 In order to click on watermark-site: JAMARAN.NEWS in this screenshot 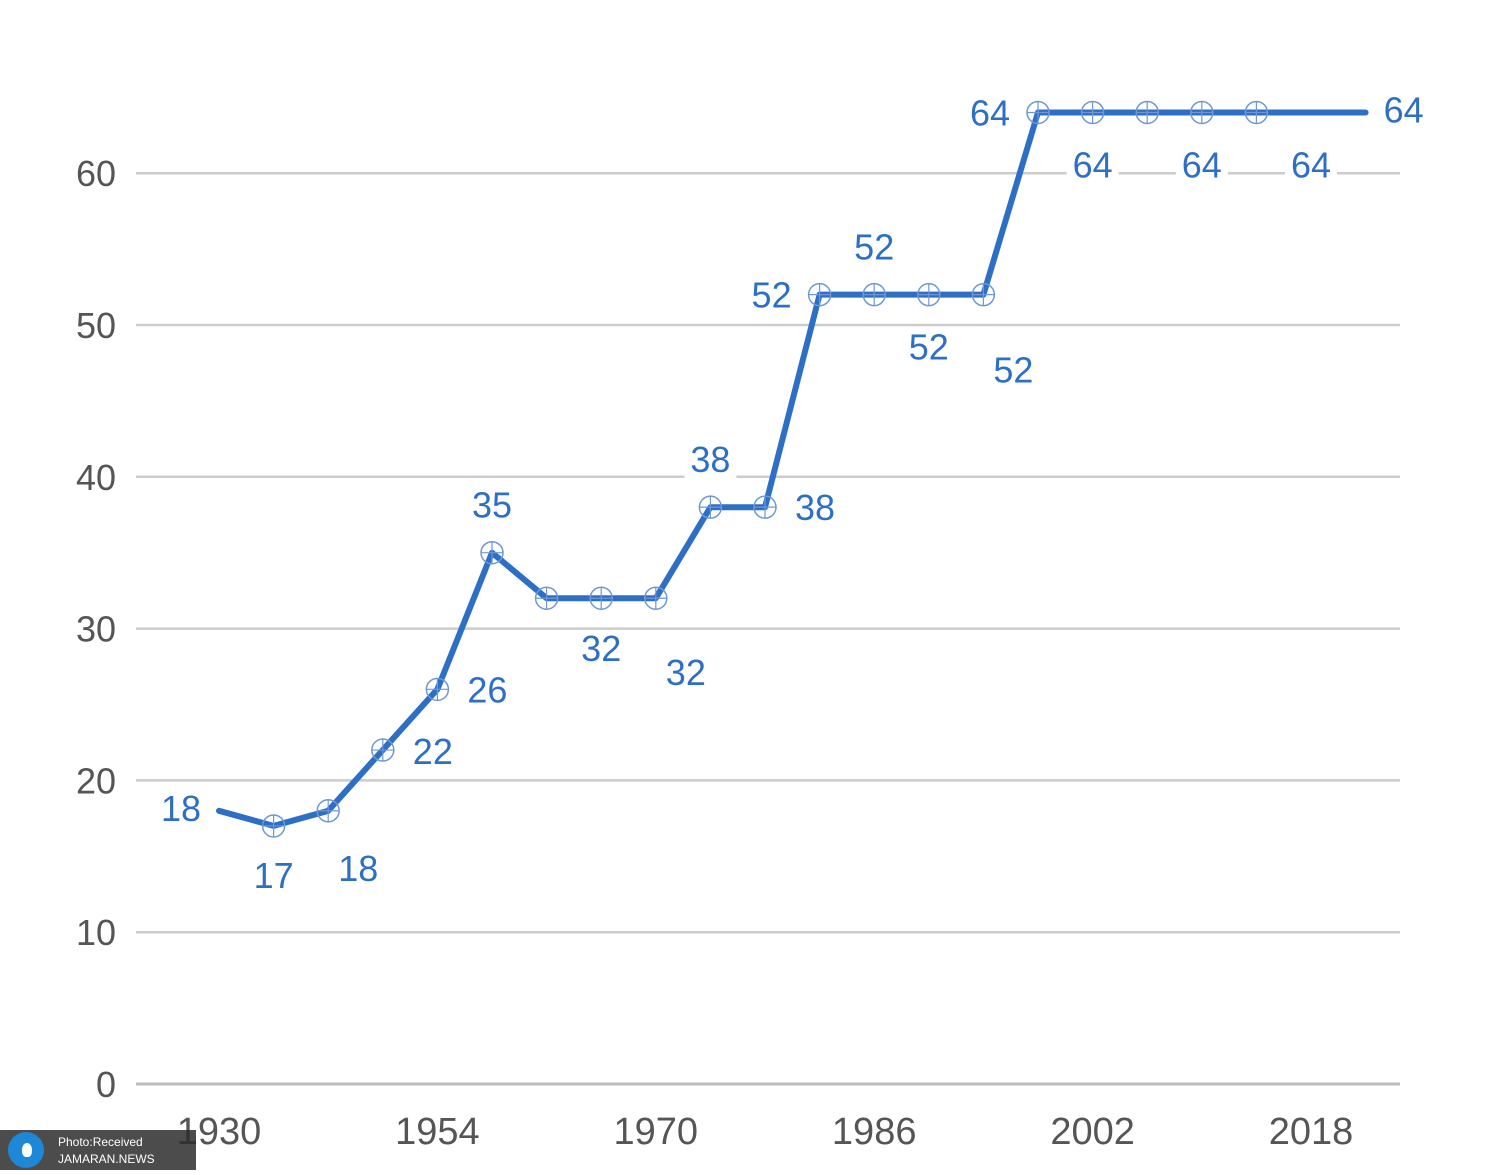, I will do `click(106, 1159)`.